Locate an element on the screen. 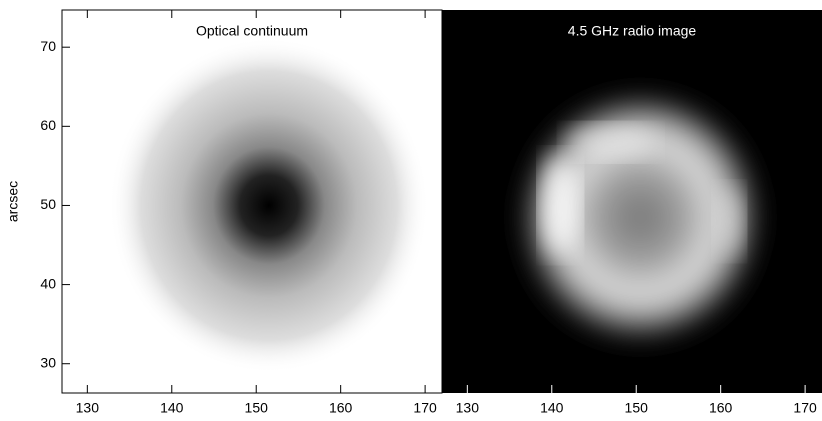 This screenshot has height=421, width=822. panel-title: 4.5 GHz radio image is located at coordinates (632, 31).